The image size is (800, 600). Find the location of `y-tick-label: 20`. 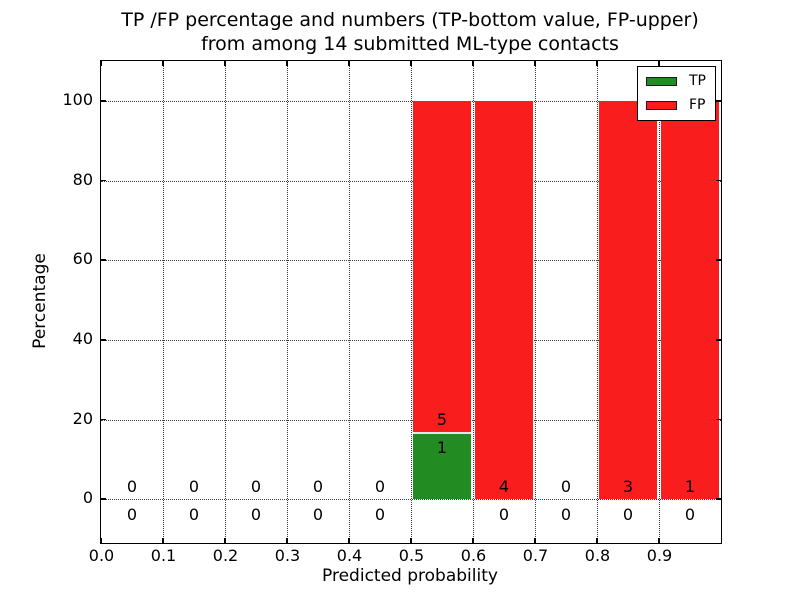

y-tick-label: 20 is located at coordinates (82, 418).